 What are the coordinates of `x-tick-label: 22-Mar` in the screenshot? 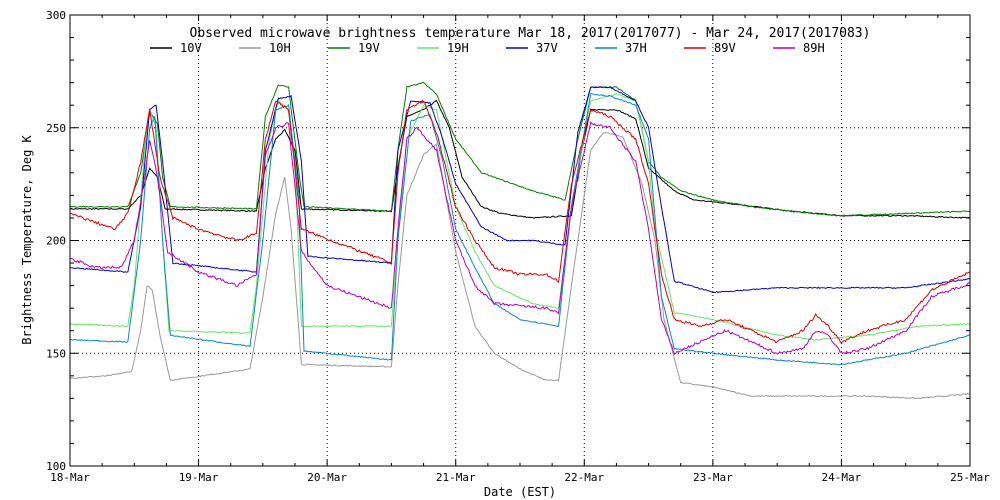 It's located at (584, 477).